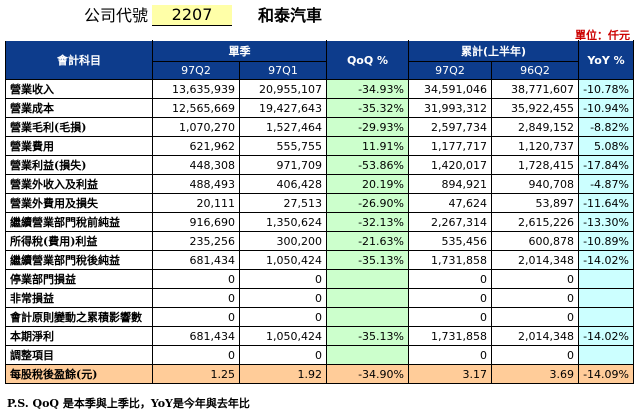 The width and height of the screenshot is (640, 413). What do you see at coordinates (79, 89) in the screenshot?
I see `cell-item: 營業收入` at bounding box center [79, 89].